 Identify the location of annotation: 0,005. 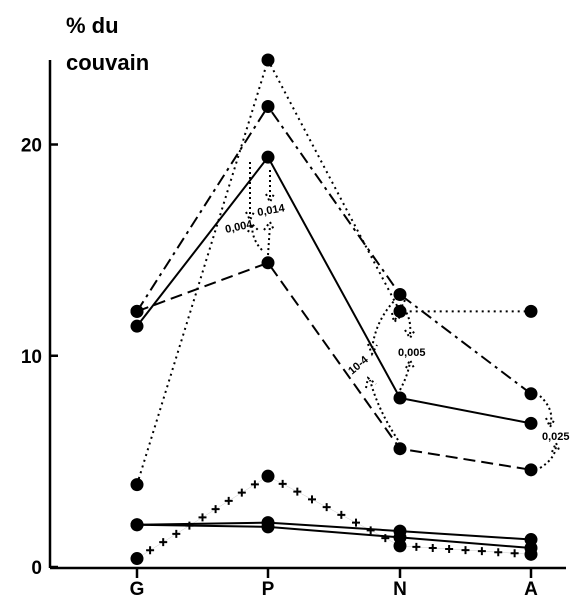
(412, 353).